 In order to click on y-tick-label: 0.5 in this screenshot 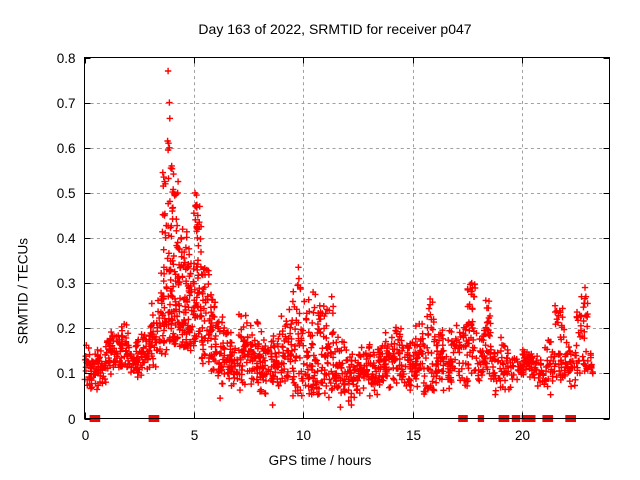, I will do `click(66, 193)`.